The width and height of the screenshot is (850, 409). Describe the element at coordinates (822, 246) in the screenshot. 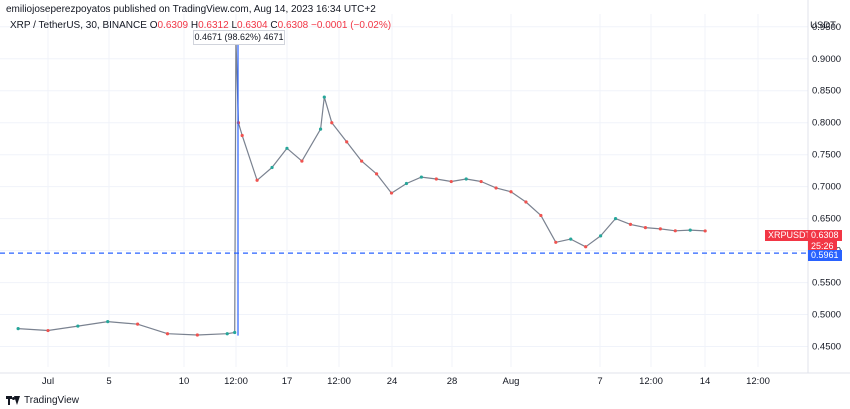

I see `countdown-tag: 25:26` at that location.